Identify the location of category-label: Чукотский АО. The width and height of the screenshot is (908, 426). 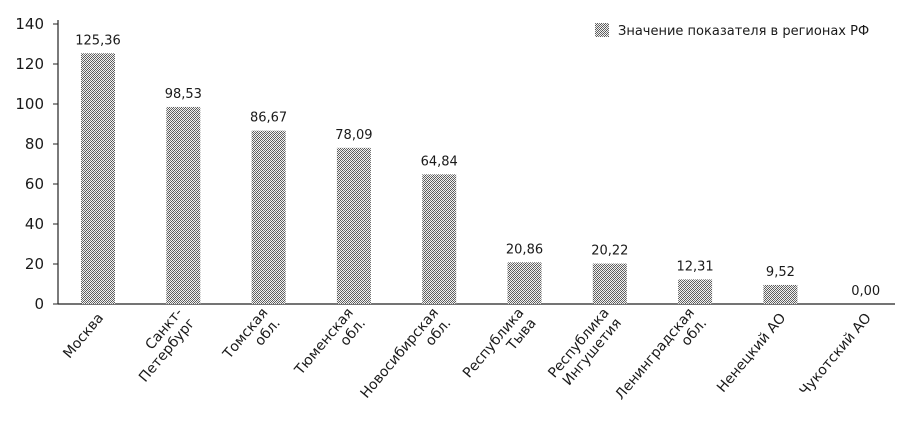
(836, 354).